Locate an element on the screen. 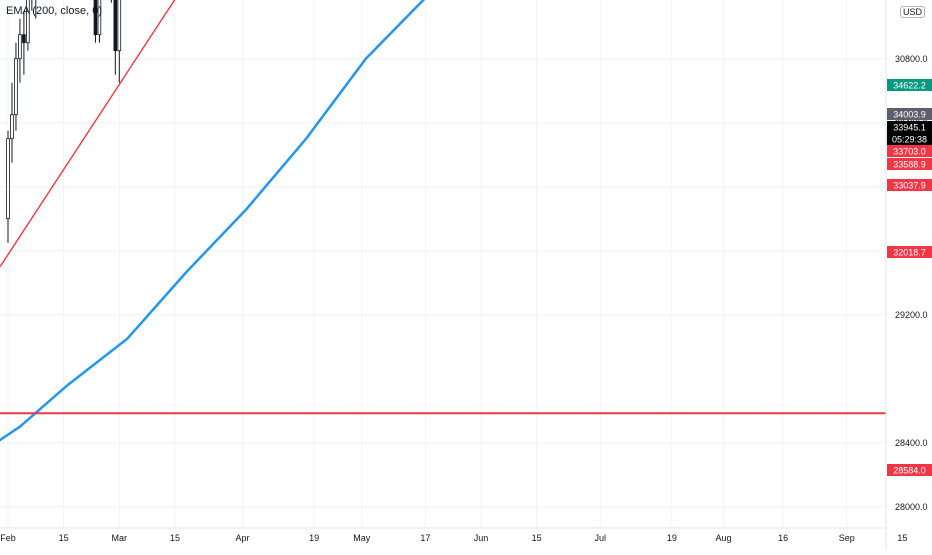 This screenshot has width=932, height=555. time-tick-label: 17 is located at coordinates (425, 538).